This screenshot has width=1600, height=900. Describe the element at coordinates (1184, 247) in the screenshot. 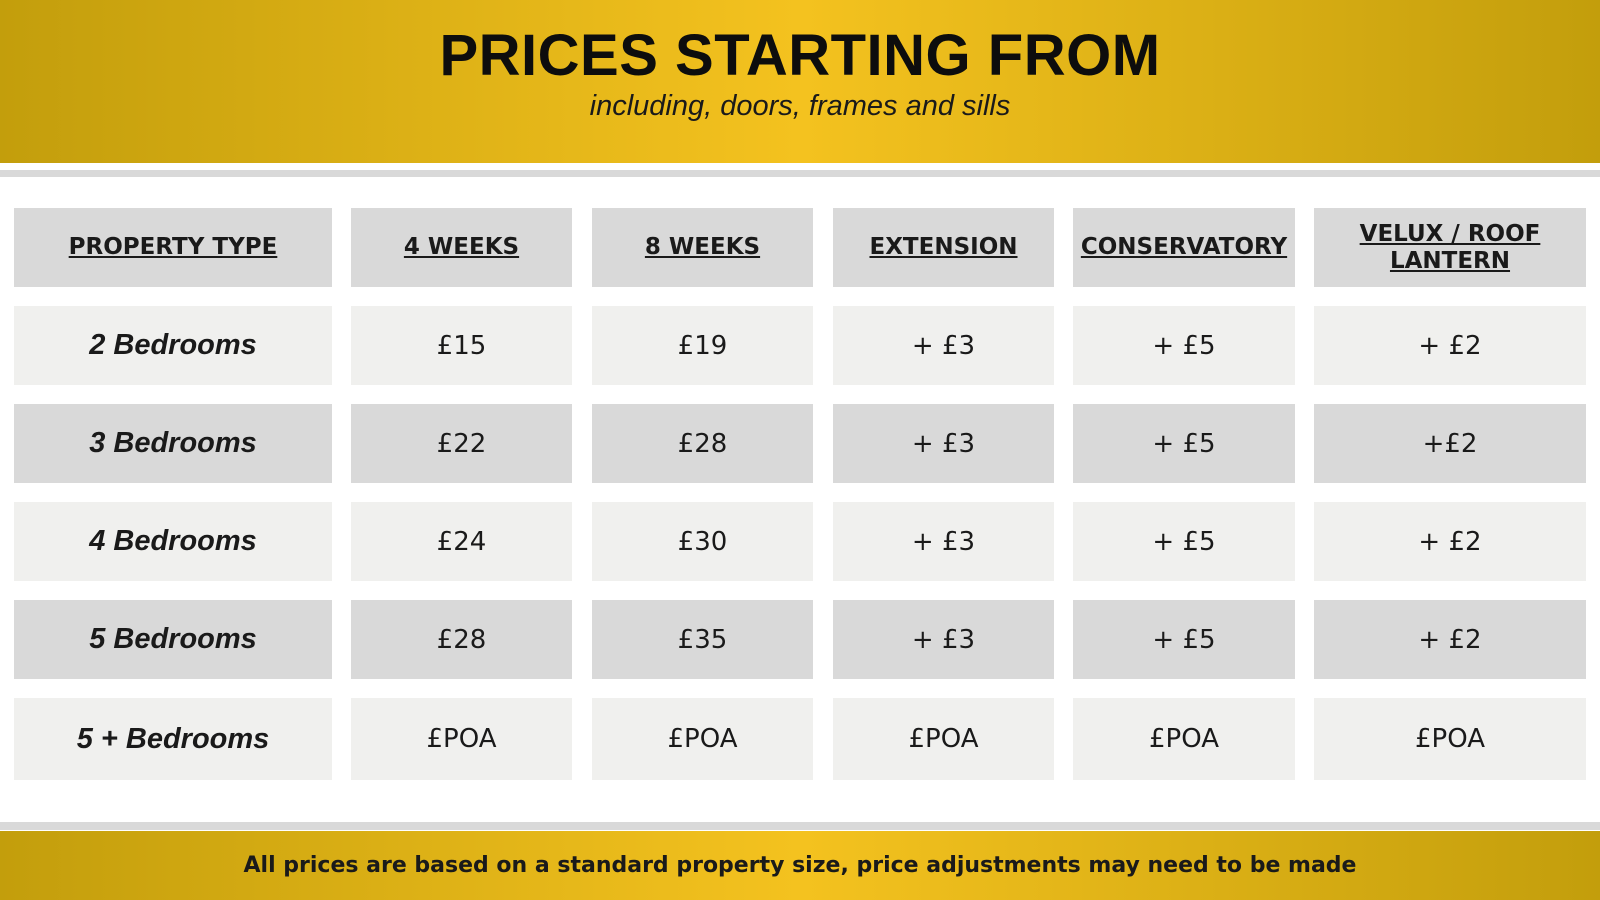

I see `column-header: CONSERVATORY` at that location.